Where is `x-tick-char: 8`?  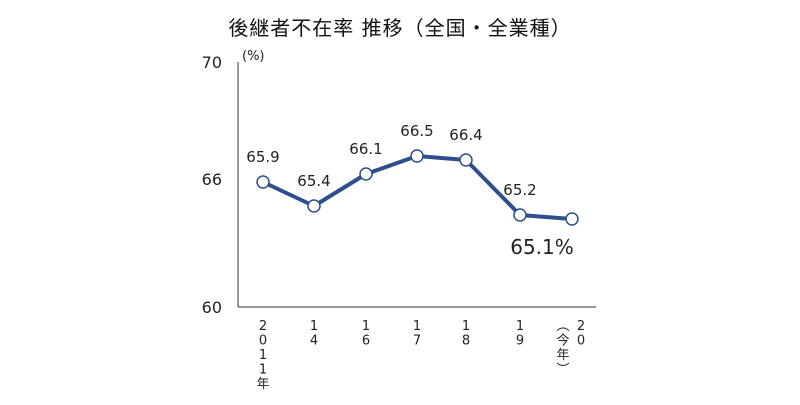
x-tick-char: 8 is located at coordinates (466, 341).